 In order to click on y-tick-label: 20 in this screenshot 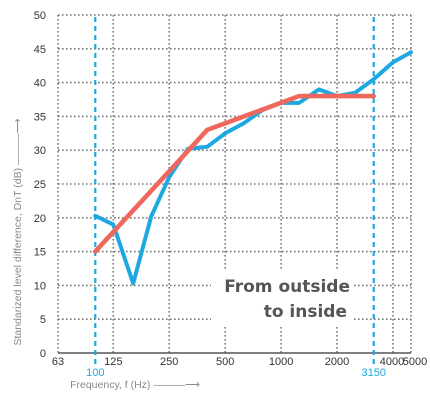, I will do `click(40, 219)`.